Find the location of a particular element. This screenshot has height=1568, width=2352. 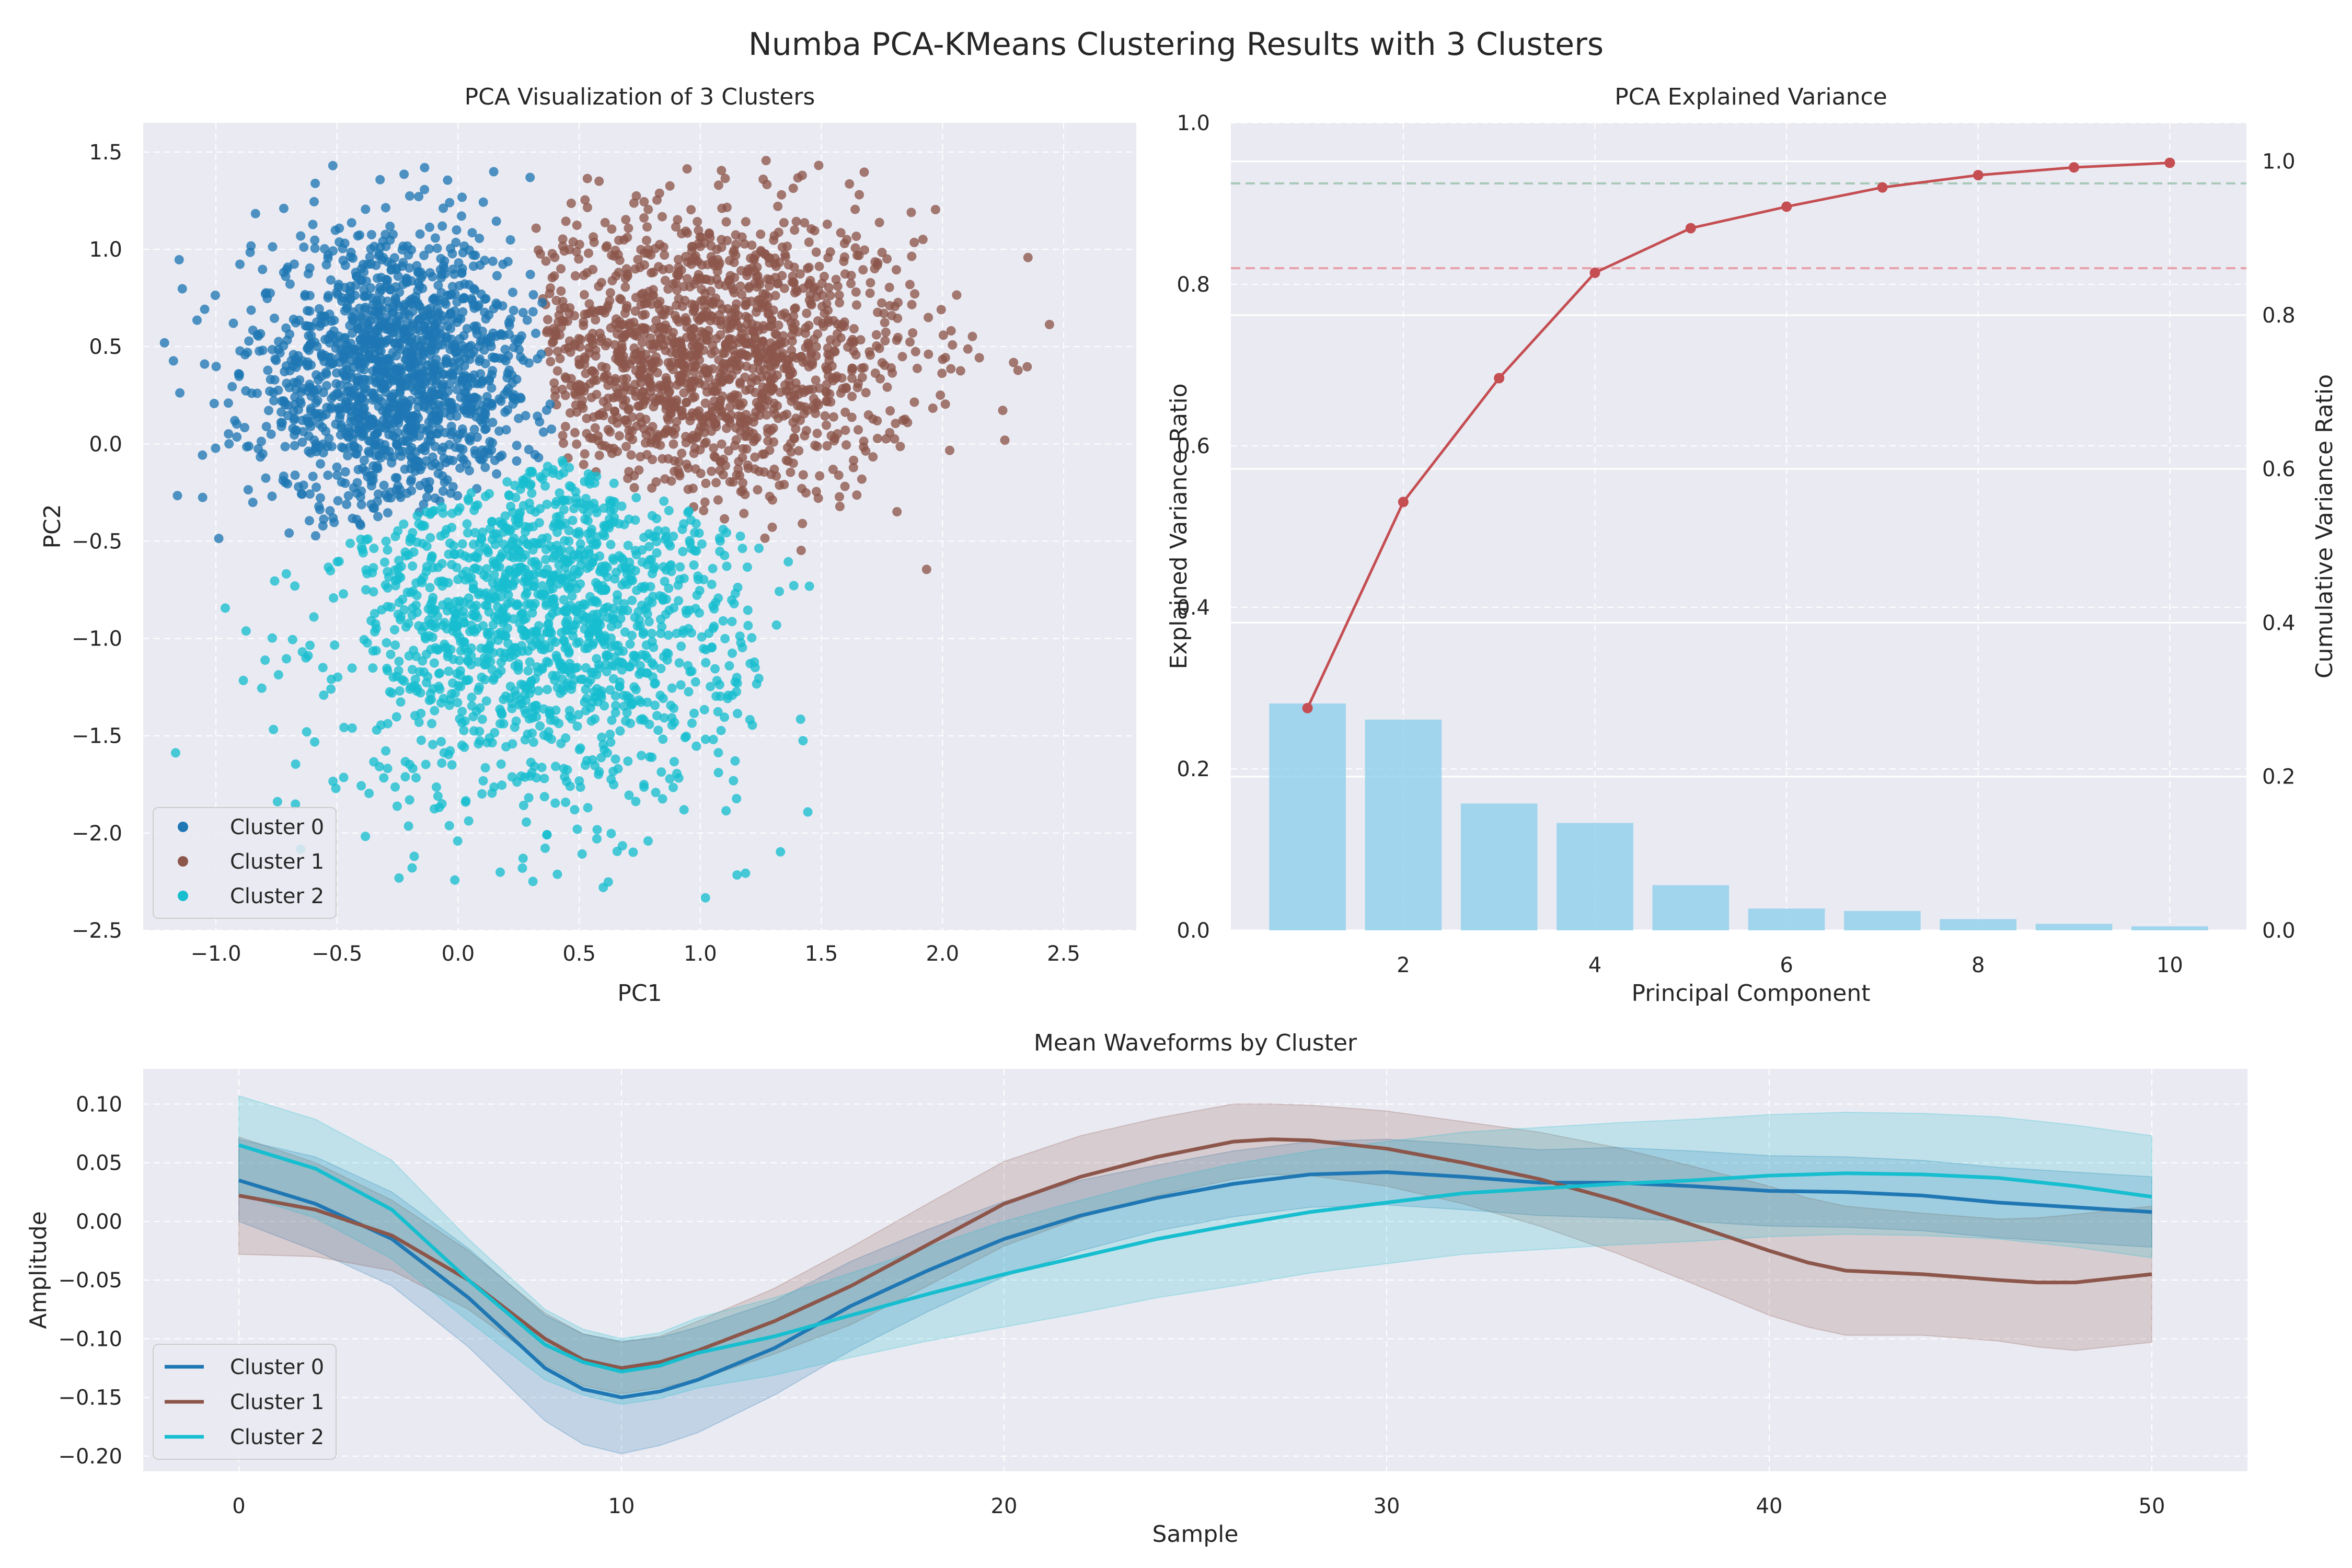

waveforms-xtick-label: 50 is located at coordinates (2152, 1506).